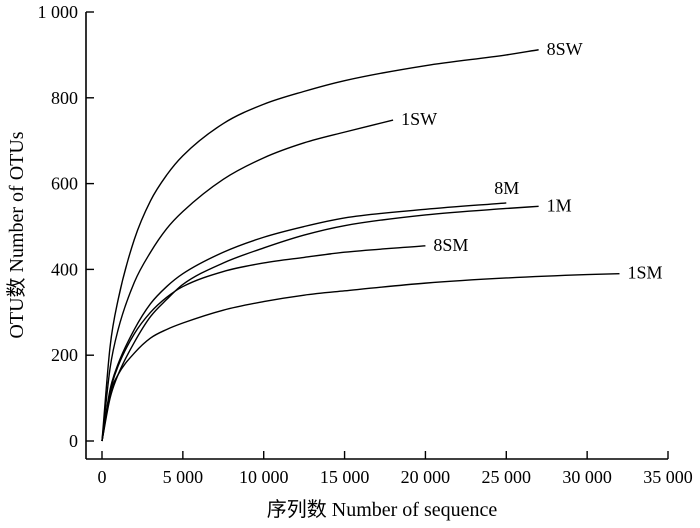 This screenshot has height=528, width=700. What do you see at coordinates (668, 477) in the screenshot?
I see `x-tick-label: 35 000` at bounding box center [668, 477].